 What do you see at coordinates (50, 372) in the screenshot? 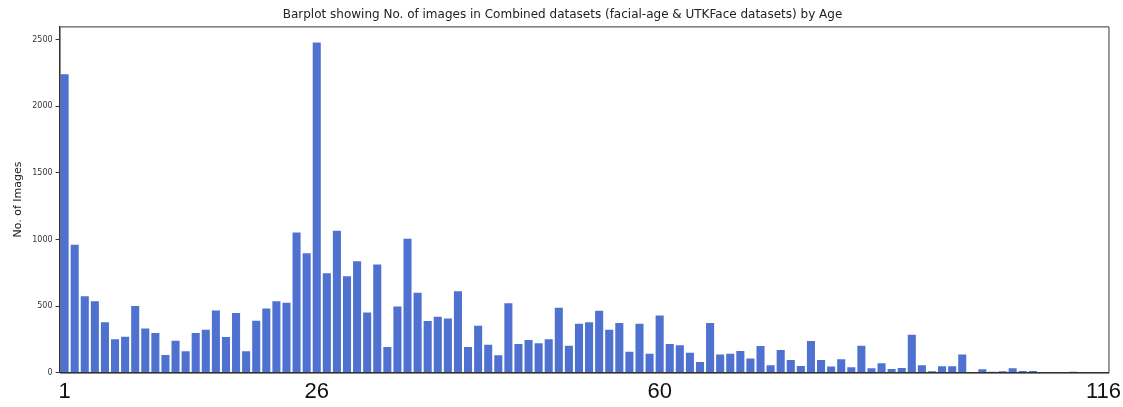
I see `y-tick-label: 0` at bounding box center [50, 372].